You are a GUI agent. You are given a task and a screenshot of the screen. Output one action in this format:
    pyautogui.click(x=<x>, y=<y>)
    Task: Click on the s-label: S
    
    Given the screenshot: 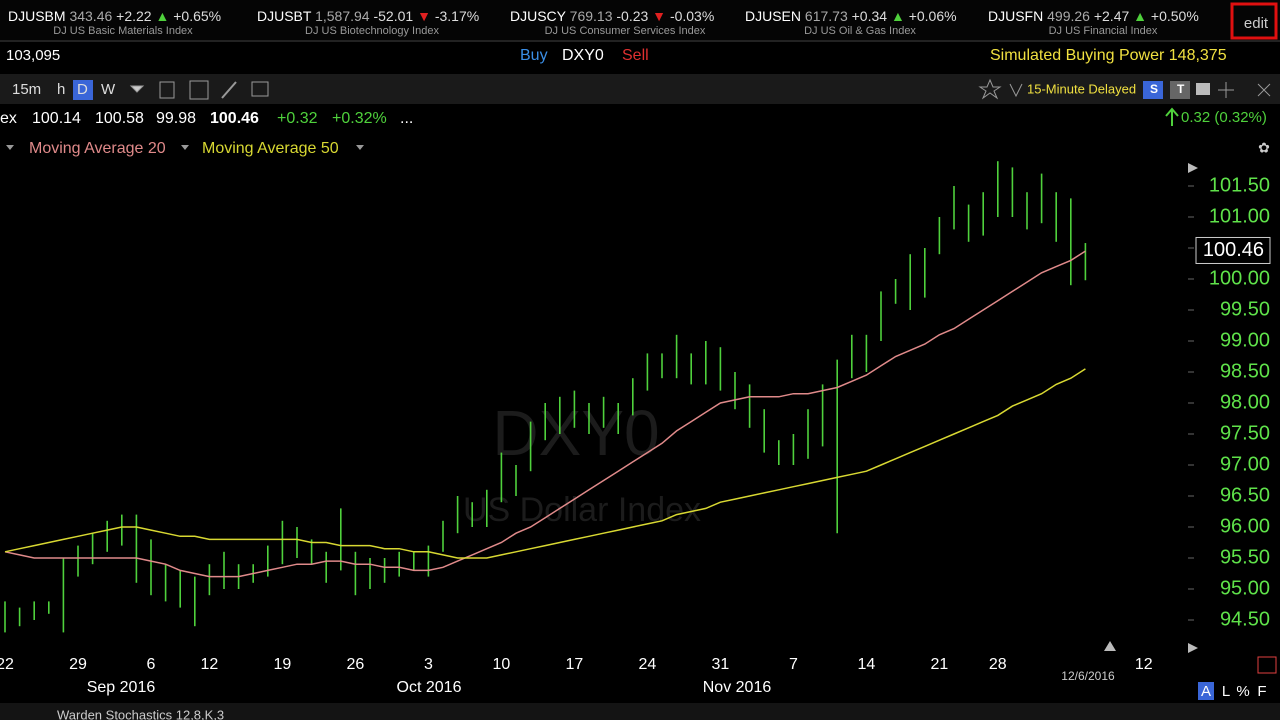 What is the action you would take?
    pyautogui.click(x=1154, y=89)
    